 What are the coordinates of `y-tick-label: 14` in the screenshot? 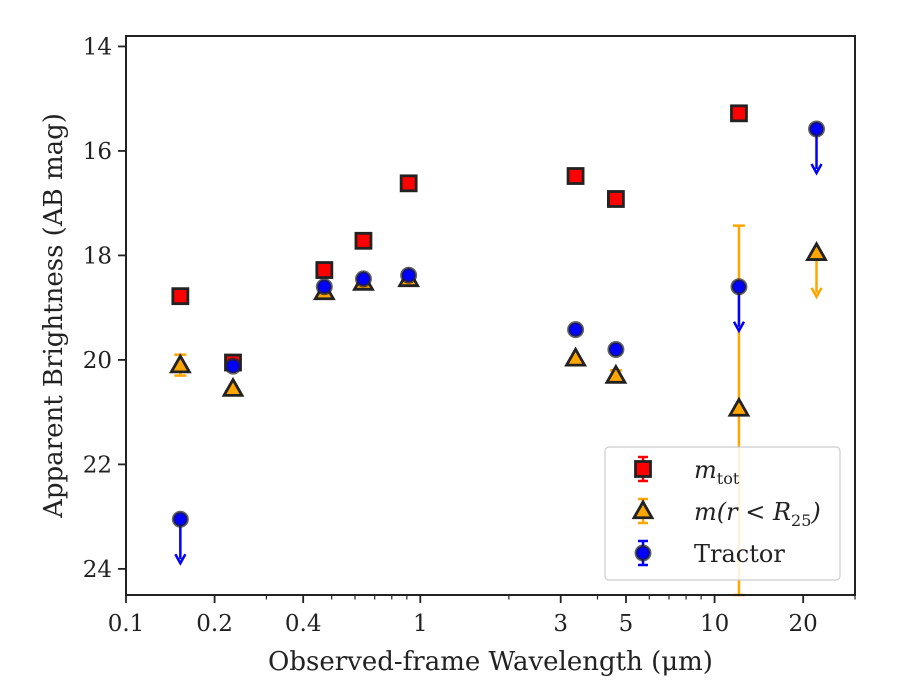 It's located at (97, 47).